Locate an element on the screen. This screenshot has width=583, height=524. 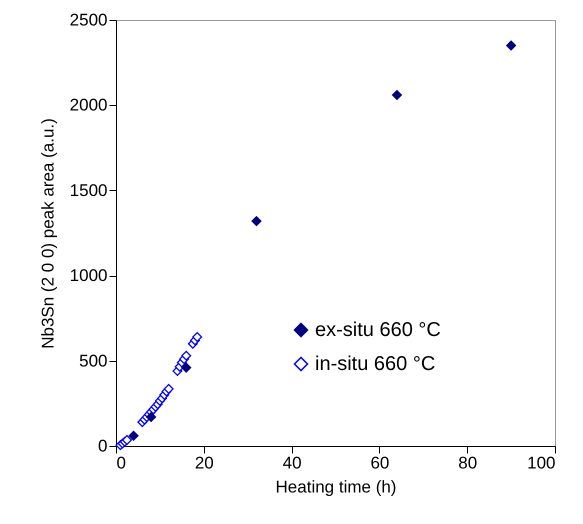
x-tick-label: 0 is located at coordinates (121, 463).